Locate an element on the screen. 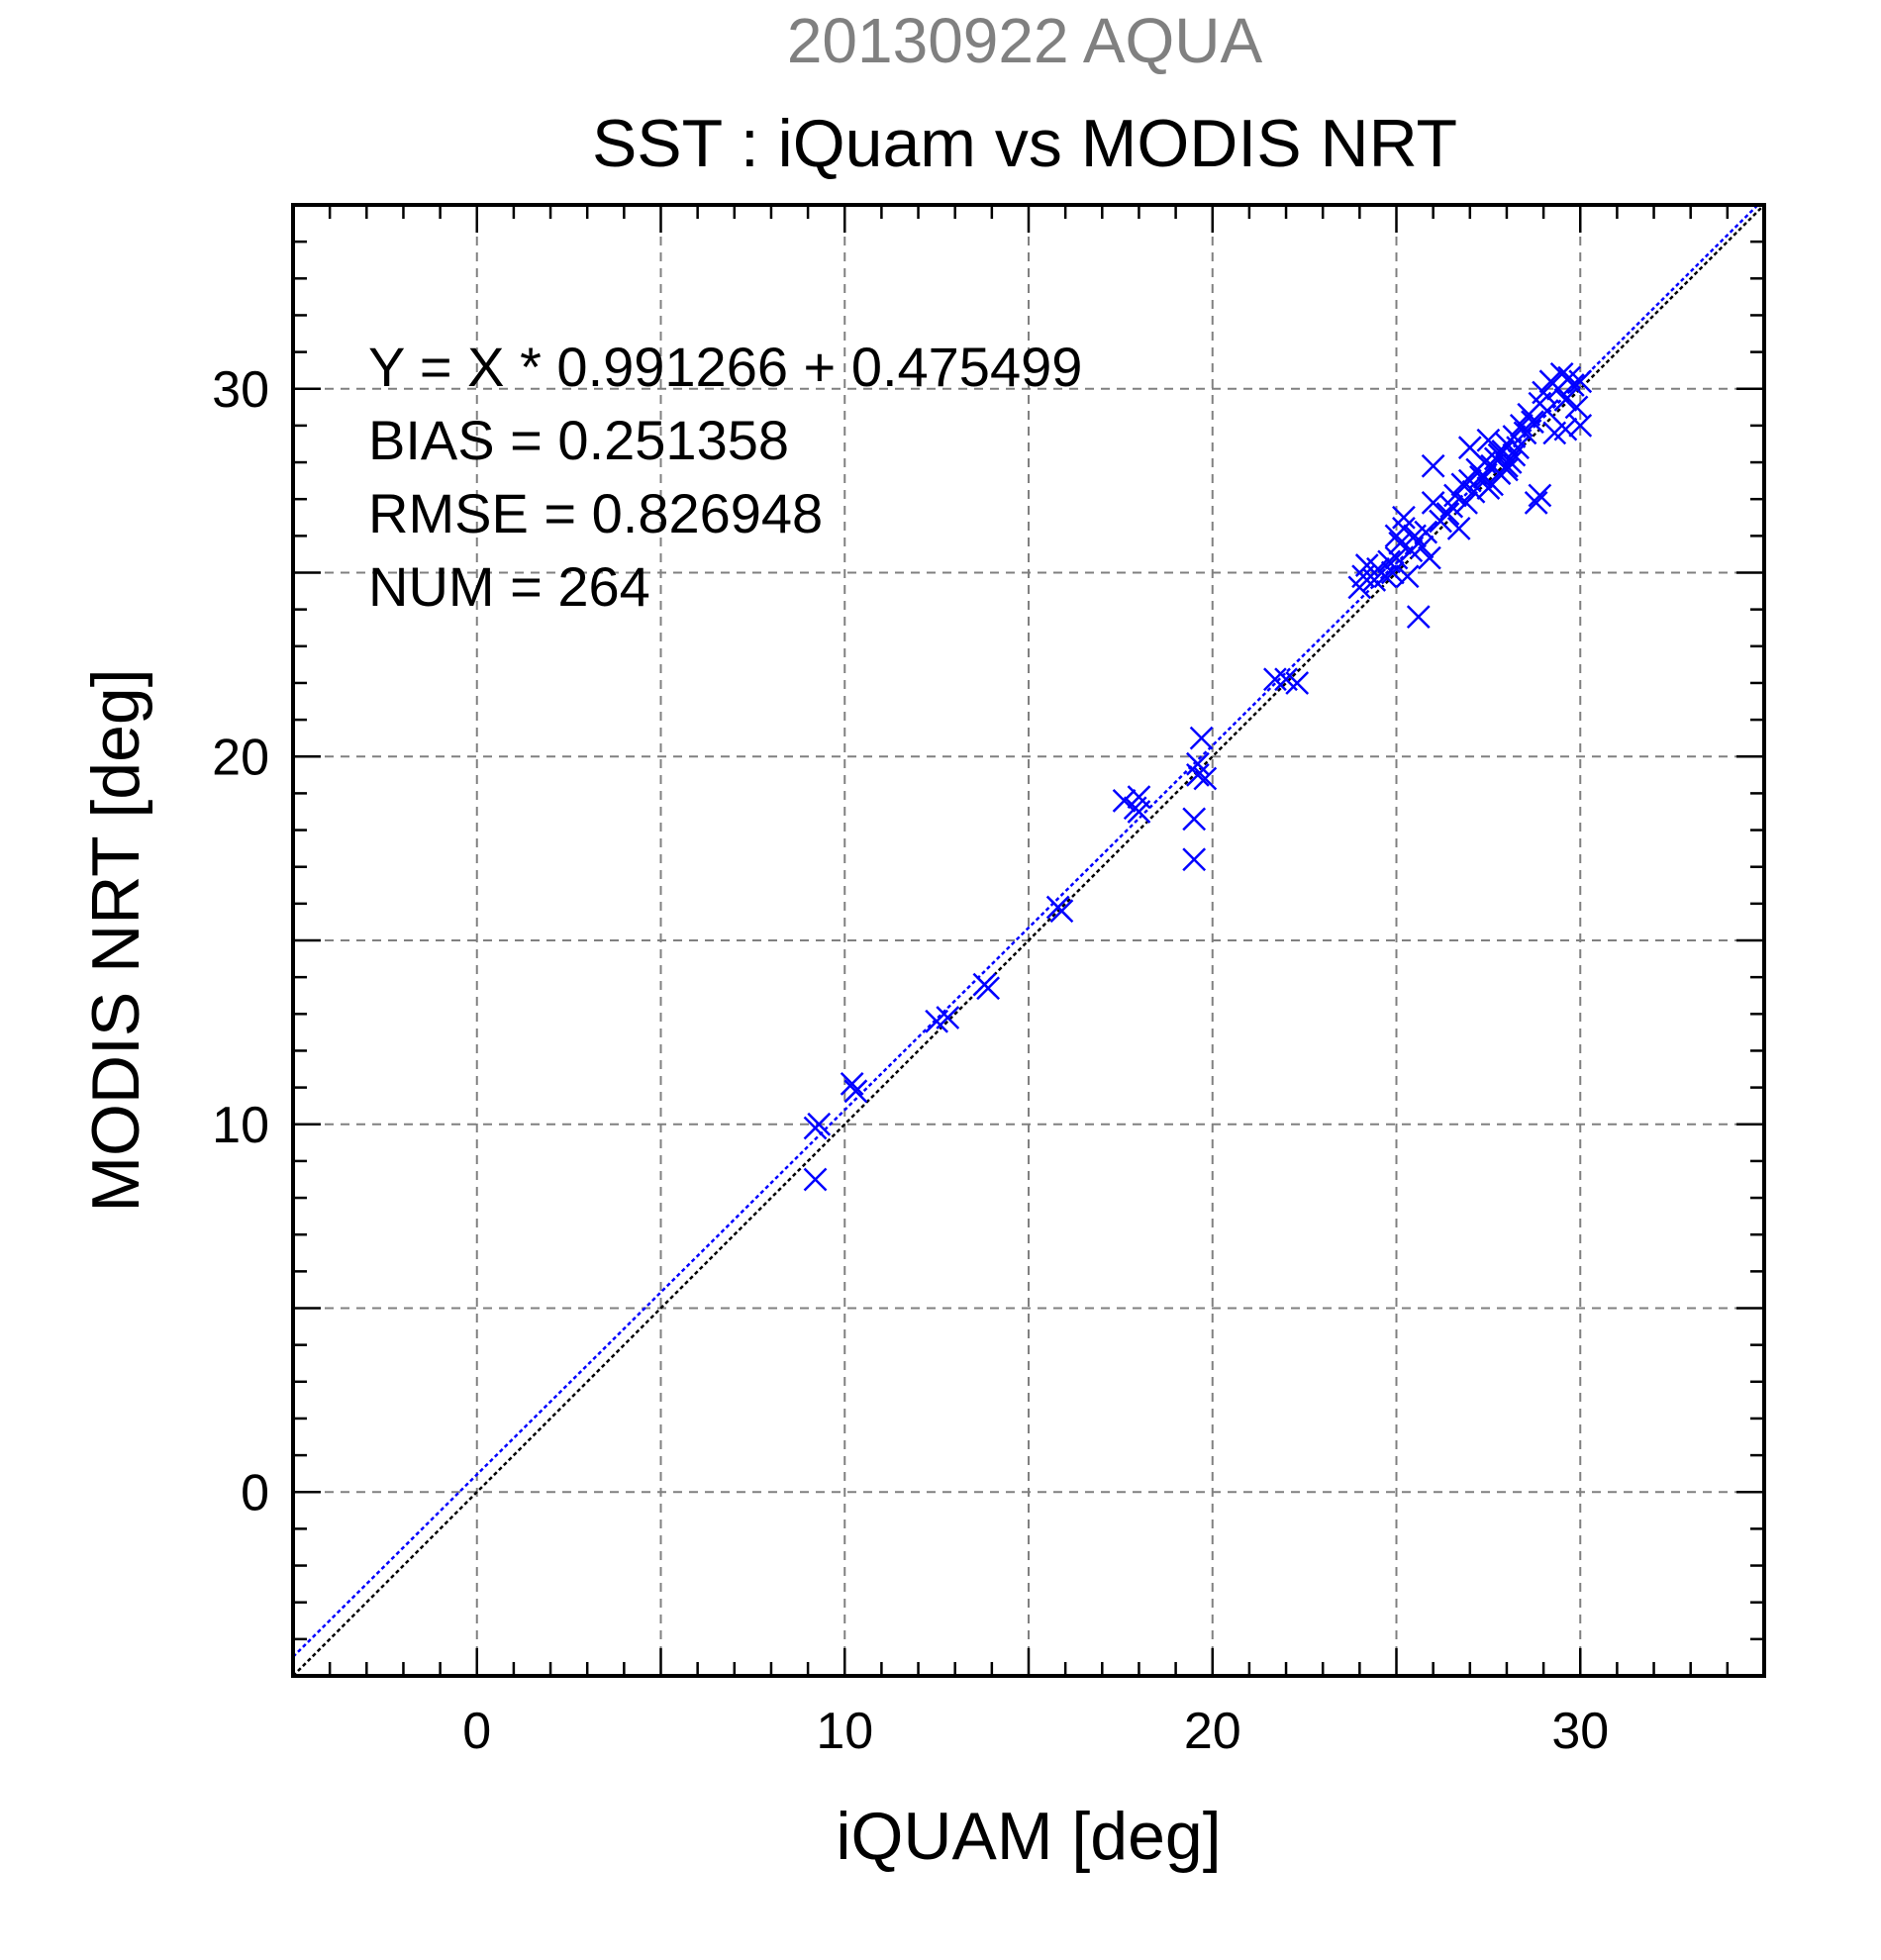 Image resolution: width=1881 pixels, height=1960 pixels. x-tick-label: 30 is located at coordinates (1580, 1731).